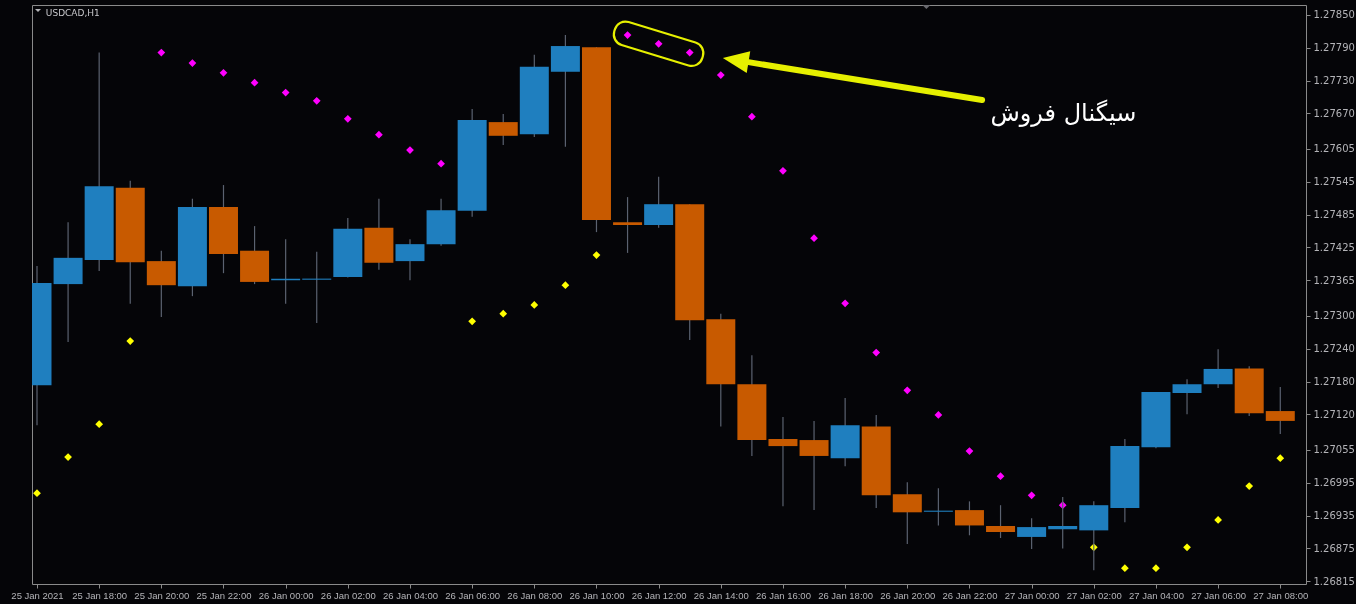  What do you see at coordinates (1334, 516) in the screenshot?
I see `y-tick-label: 1.26935` at bounding box center [1334, 516].